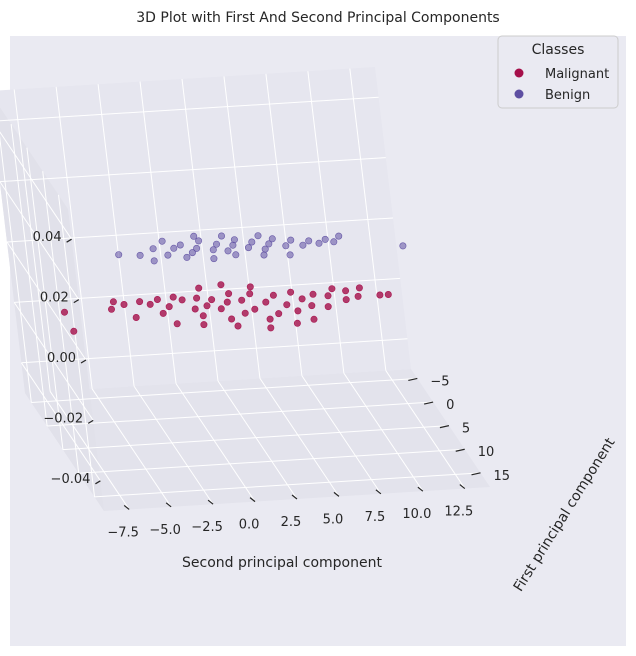 The height and width of the screenshot is (656, 636). Describe the element at coordinates (558, 50) in the screenshot. I see `legend-title: Classes` at that location.